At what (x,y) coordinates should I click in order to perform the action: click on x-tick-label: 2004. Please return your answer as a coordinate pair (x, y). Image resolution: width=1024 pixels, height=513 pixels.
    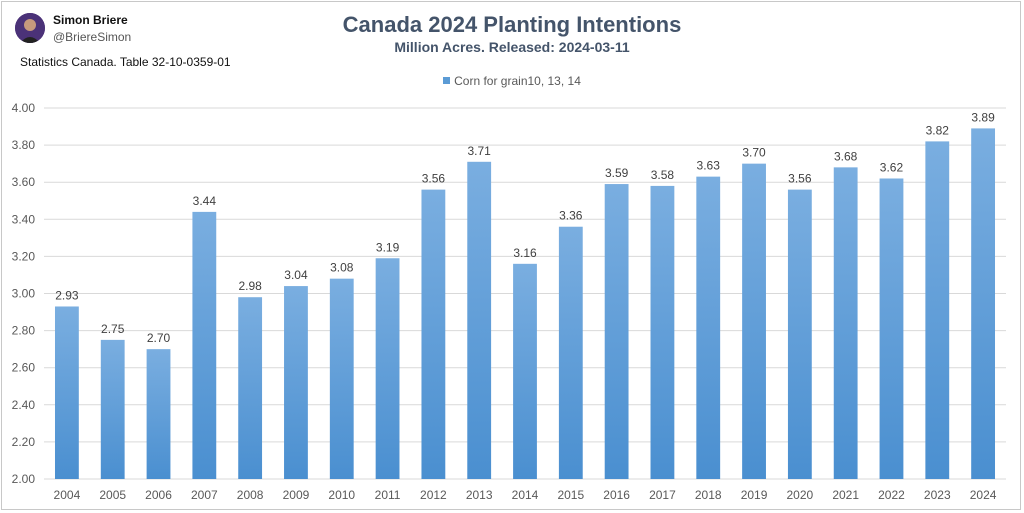
    Looking at the image, I should click on (67, 495).